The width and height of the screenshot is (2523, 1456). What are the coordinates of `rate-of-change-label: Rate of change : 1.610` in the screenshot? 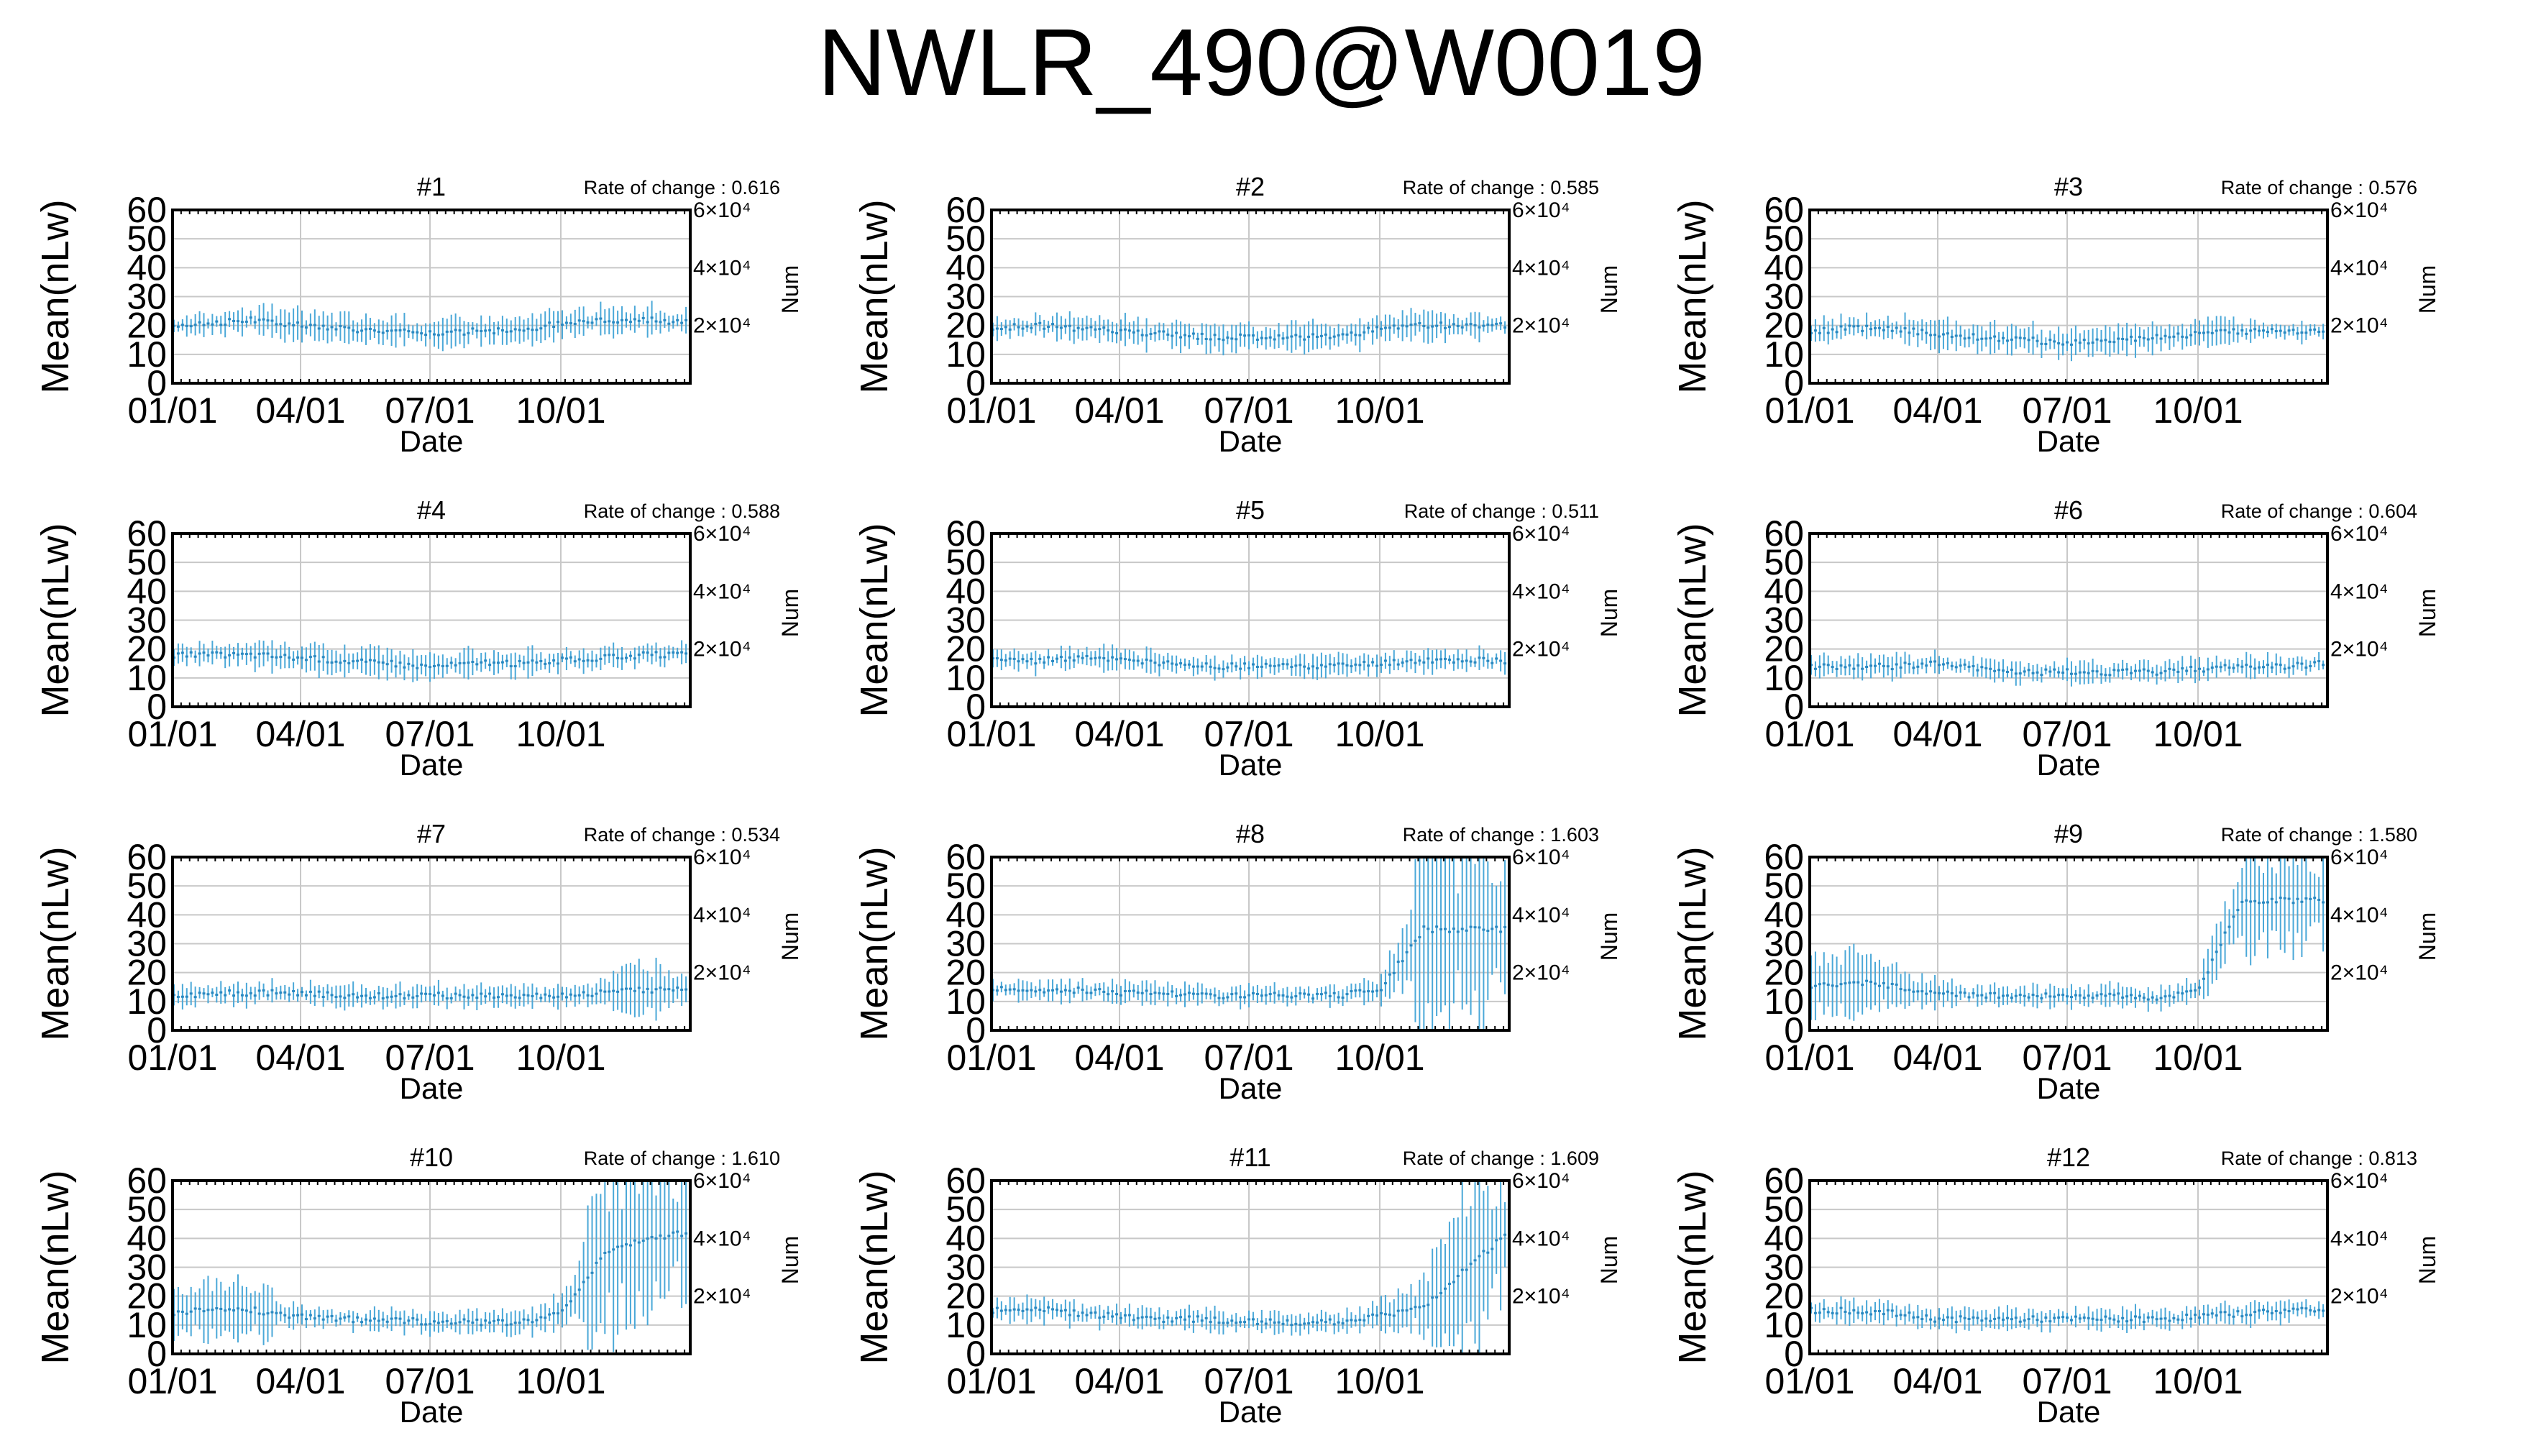 It's located at (682, 1158).